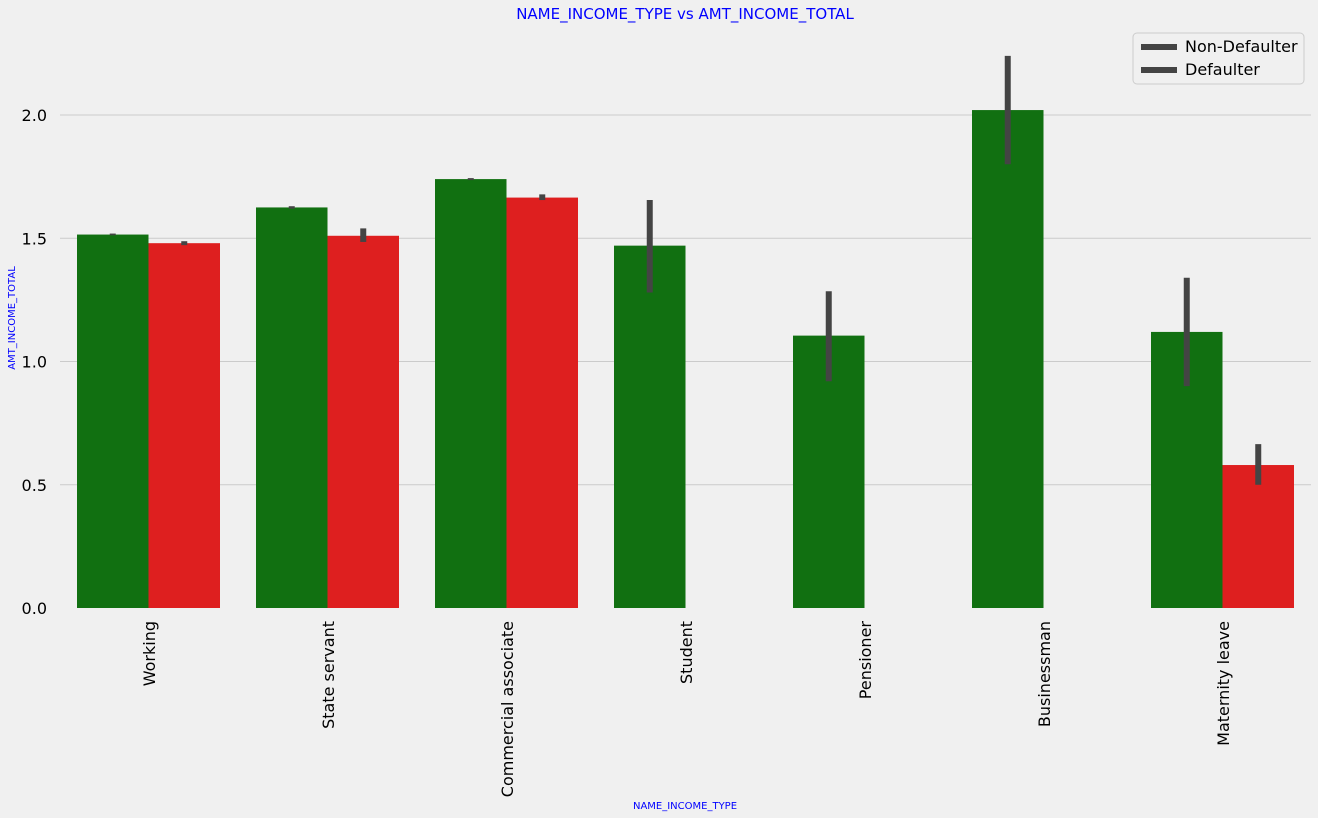  Describe the element at coordinates (1223, 683) in the screenshot. I see `x-tick-label-maternity-leave: Maternity leave` at that location.